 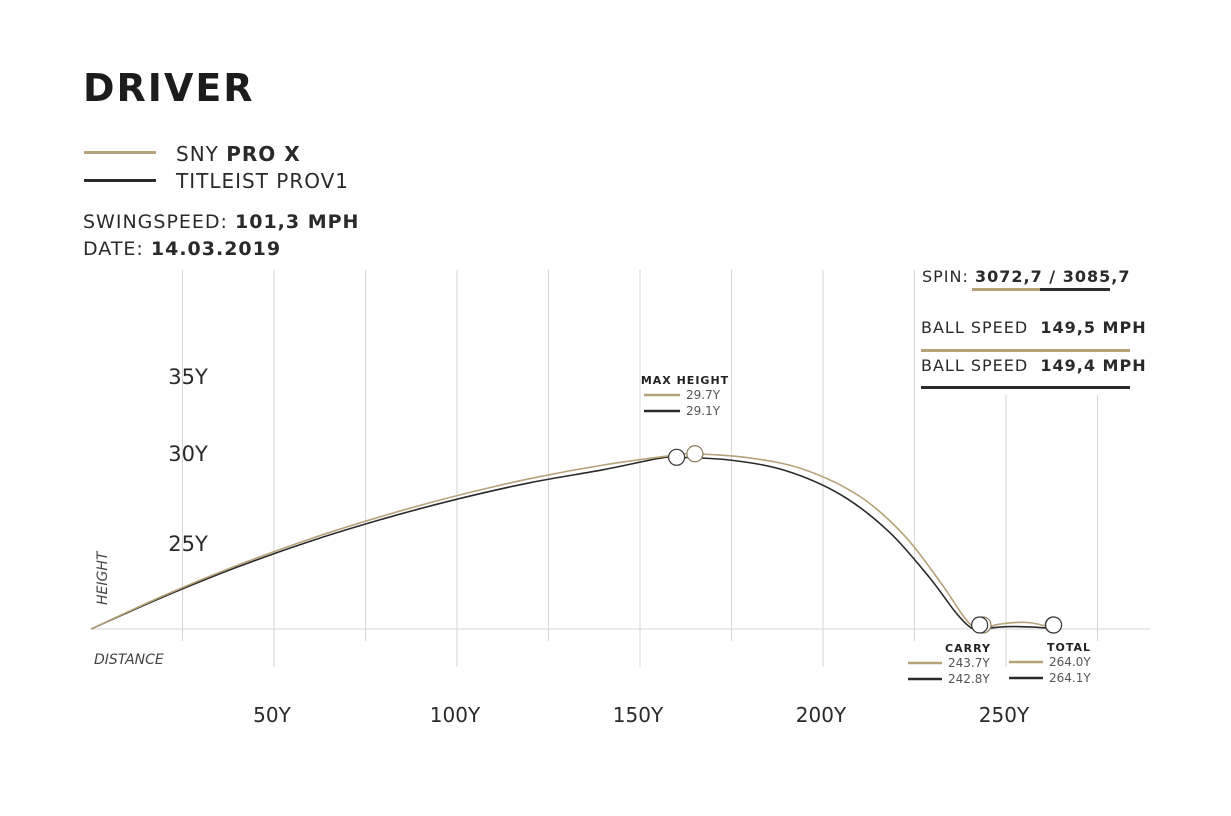 What do you see at coordinates (1070, 662) in the screenshot?
I see `total-annotation-value: 264.0Y` at bounding box center [1070, 662].